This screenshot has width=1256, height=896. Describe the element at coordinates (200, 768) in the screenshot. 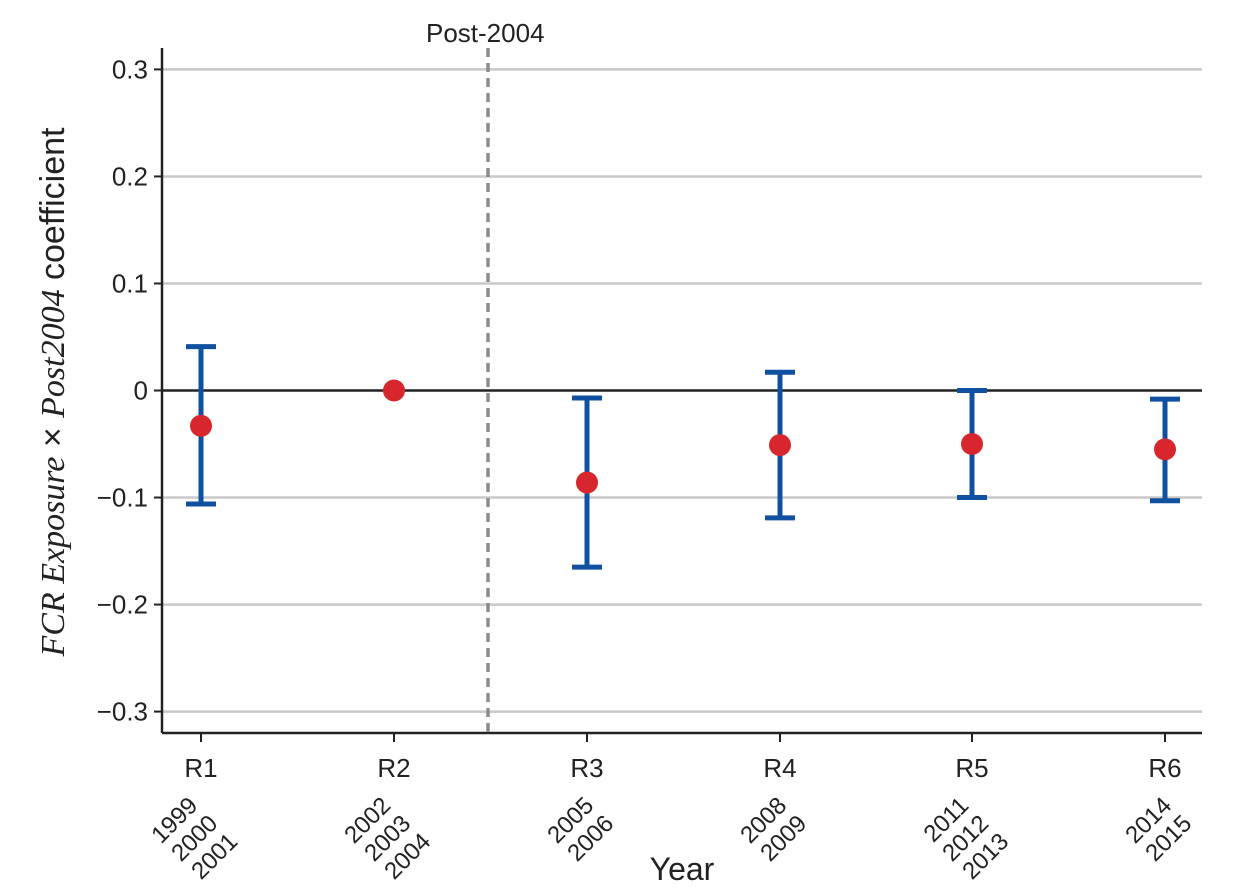

I see `category-label: R1` at that location.